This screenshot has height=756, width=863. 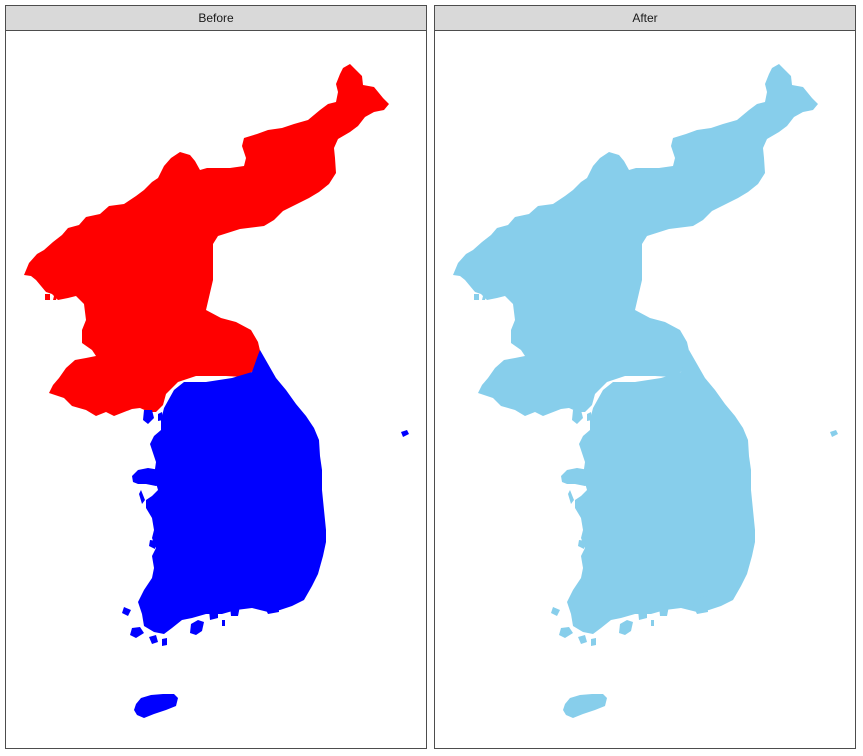 What do you see at coordinates (645, 18) in the screenshot?
I see `facet-strip-title: After` at bounding box center [645, 18].